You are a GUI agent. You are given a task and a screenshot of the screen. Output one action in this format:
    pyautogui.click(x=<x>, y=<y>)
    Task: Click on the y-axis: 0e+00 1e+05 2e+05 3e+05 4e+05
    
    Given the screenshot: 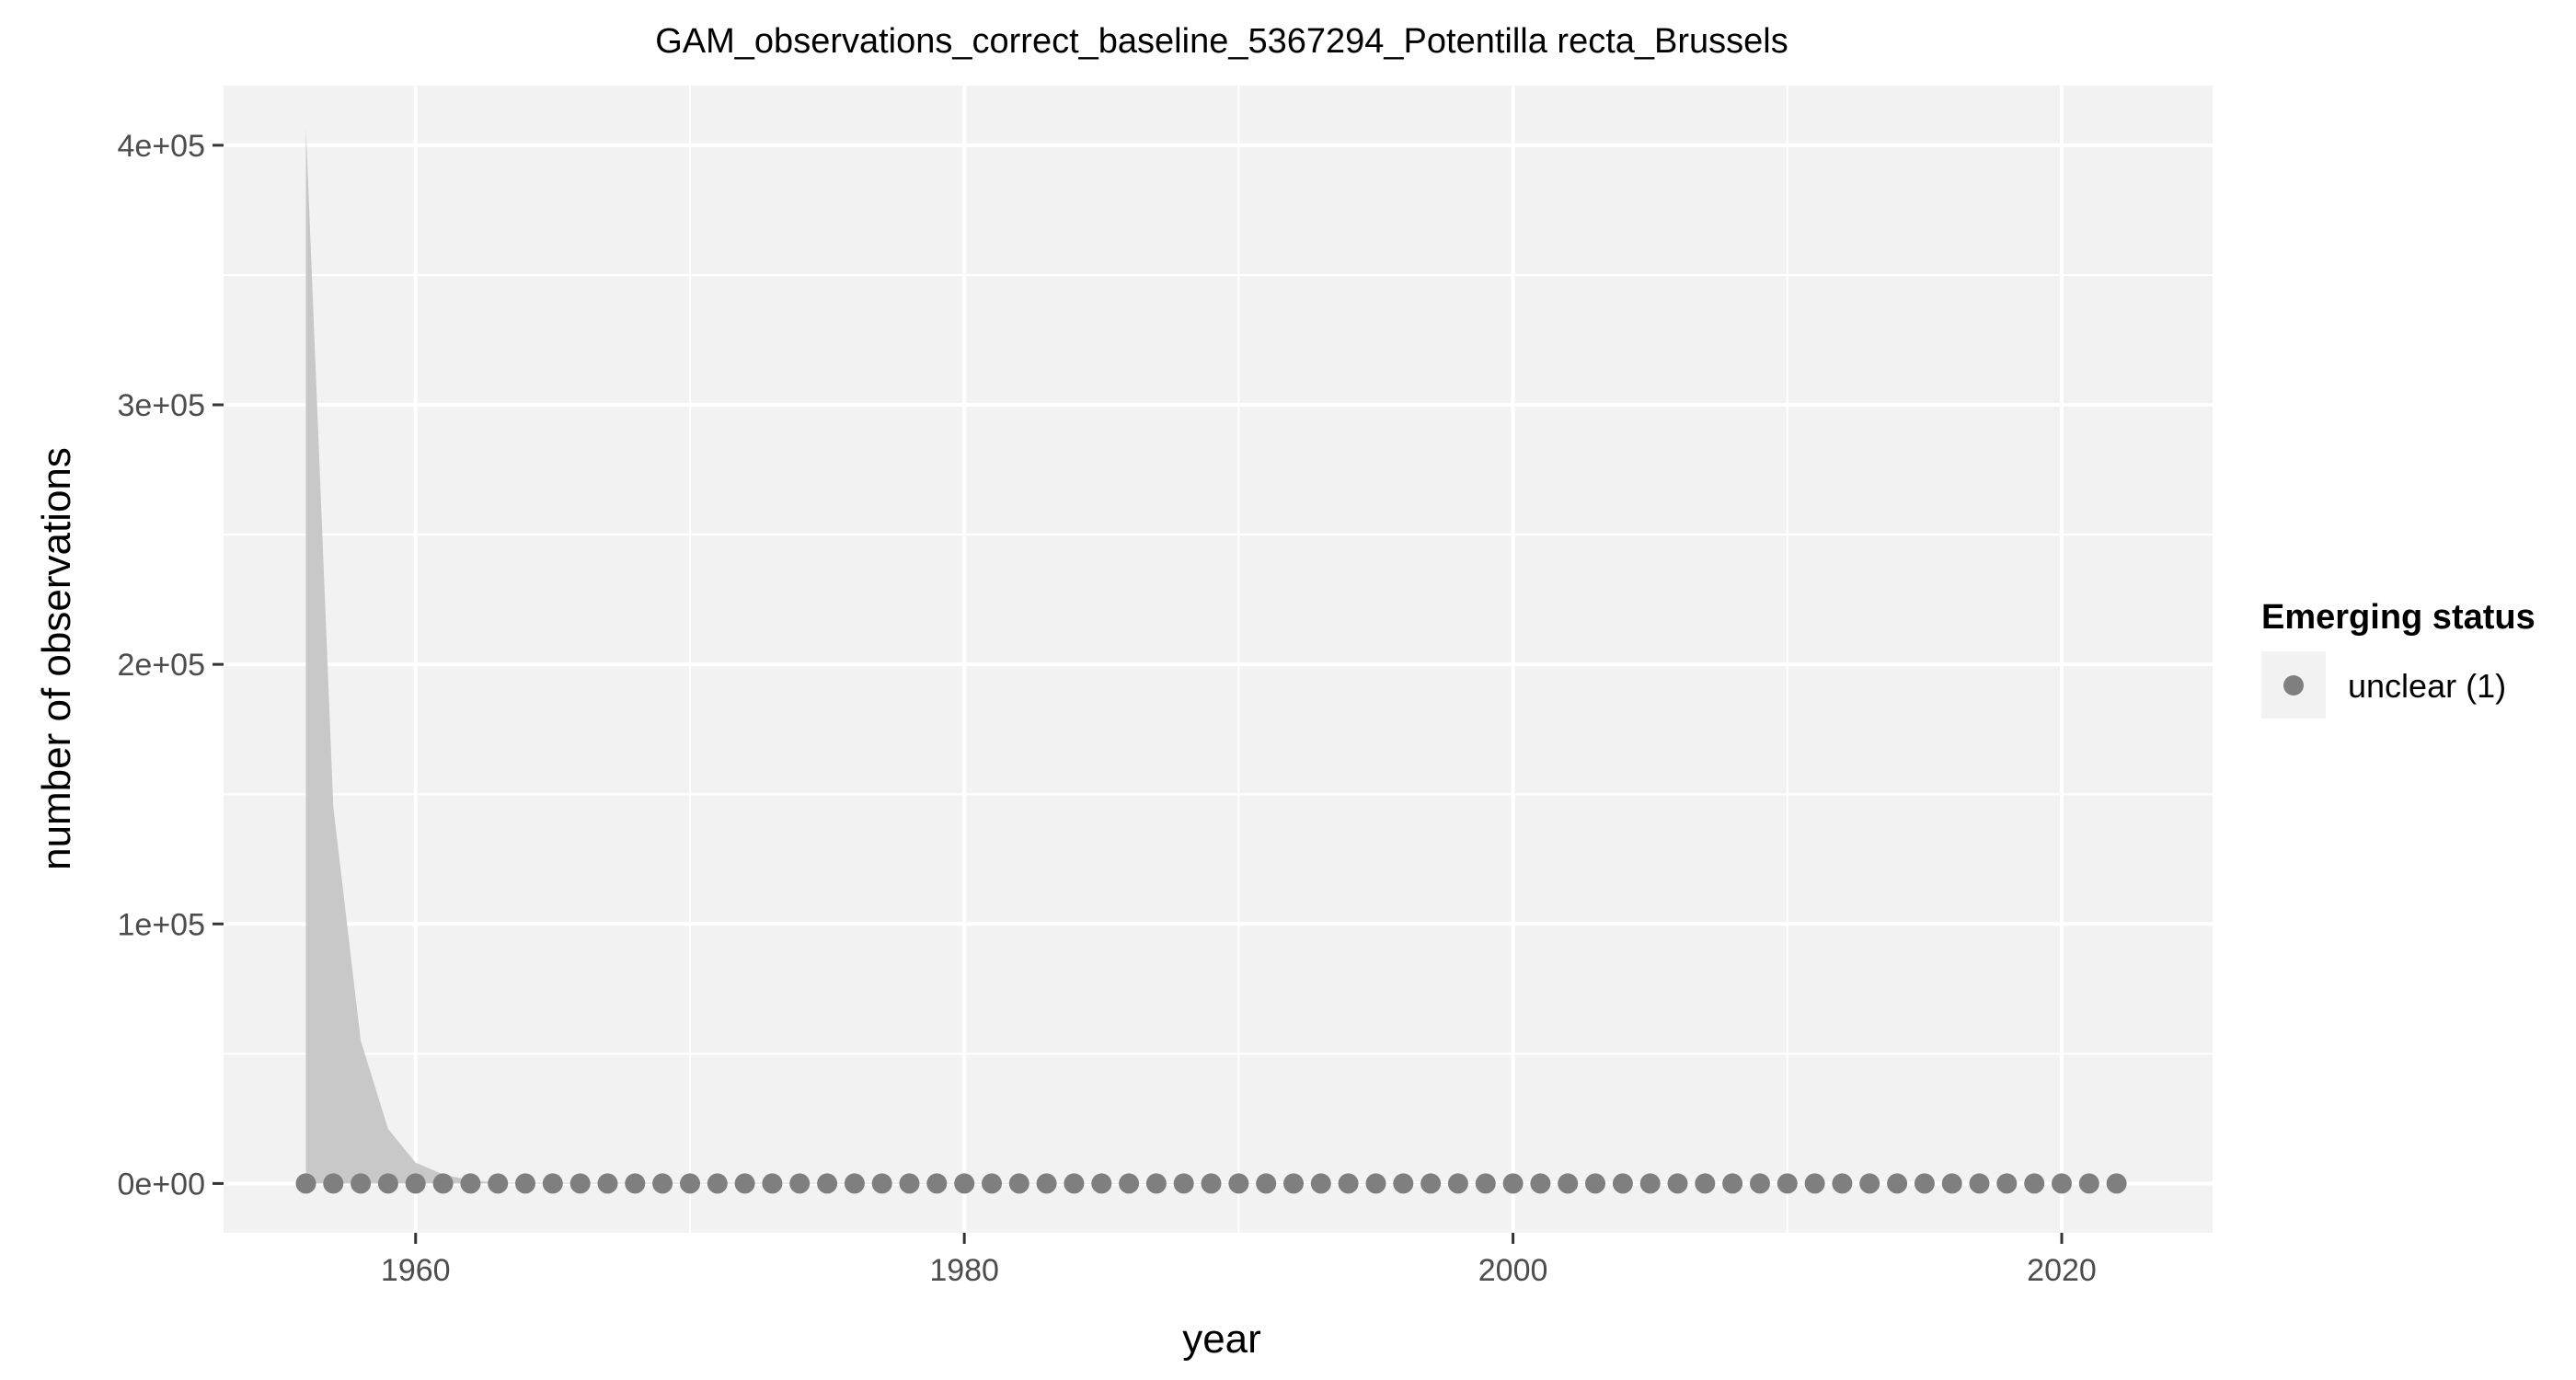 What is the action you would take?
    pyautogui.click(x=171, y=665)
    